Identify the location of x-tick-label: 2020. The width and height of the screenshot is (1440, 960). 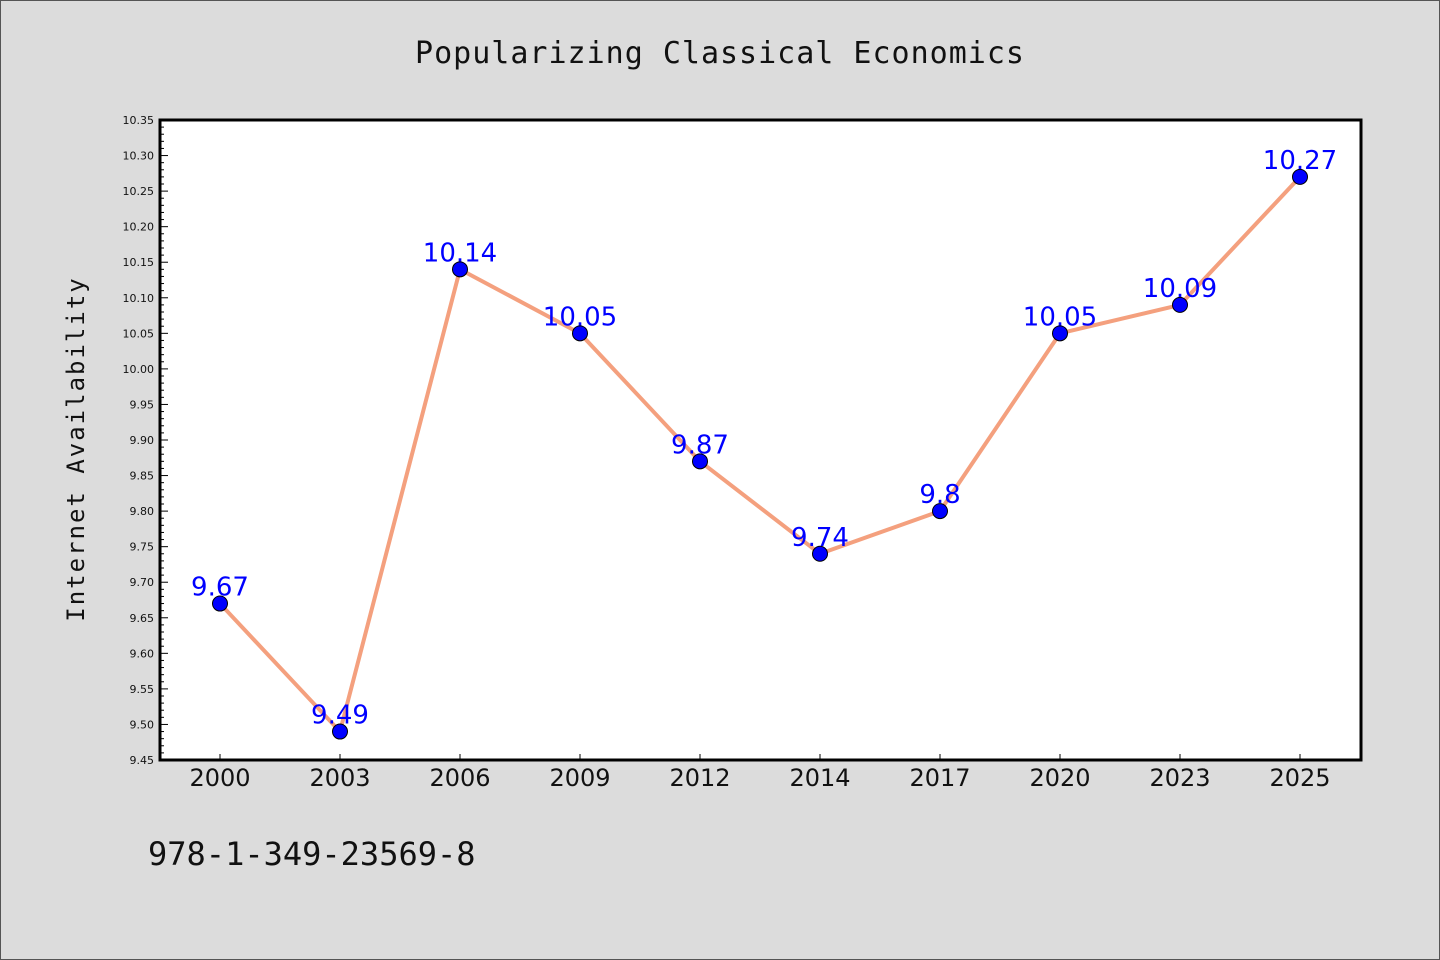
(1059, 778).